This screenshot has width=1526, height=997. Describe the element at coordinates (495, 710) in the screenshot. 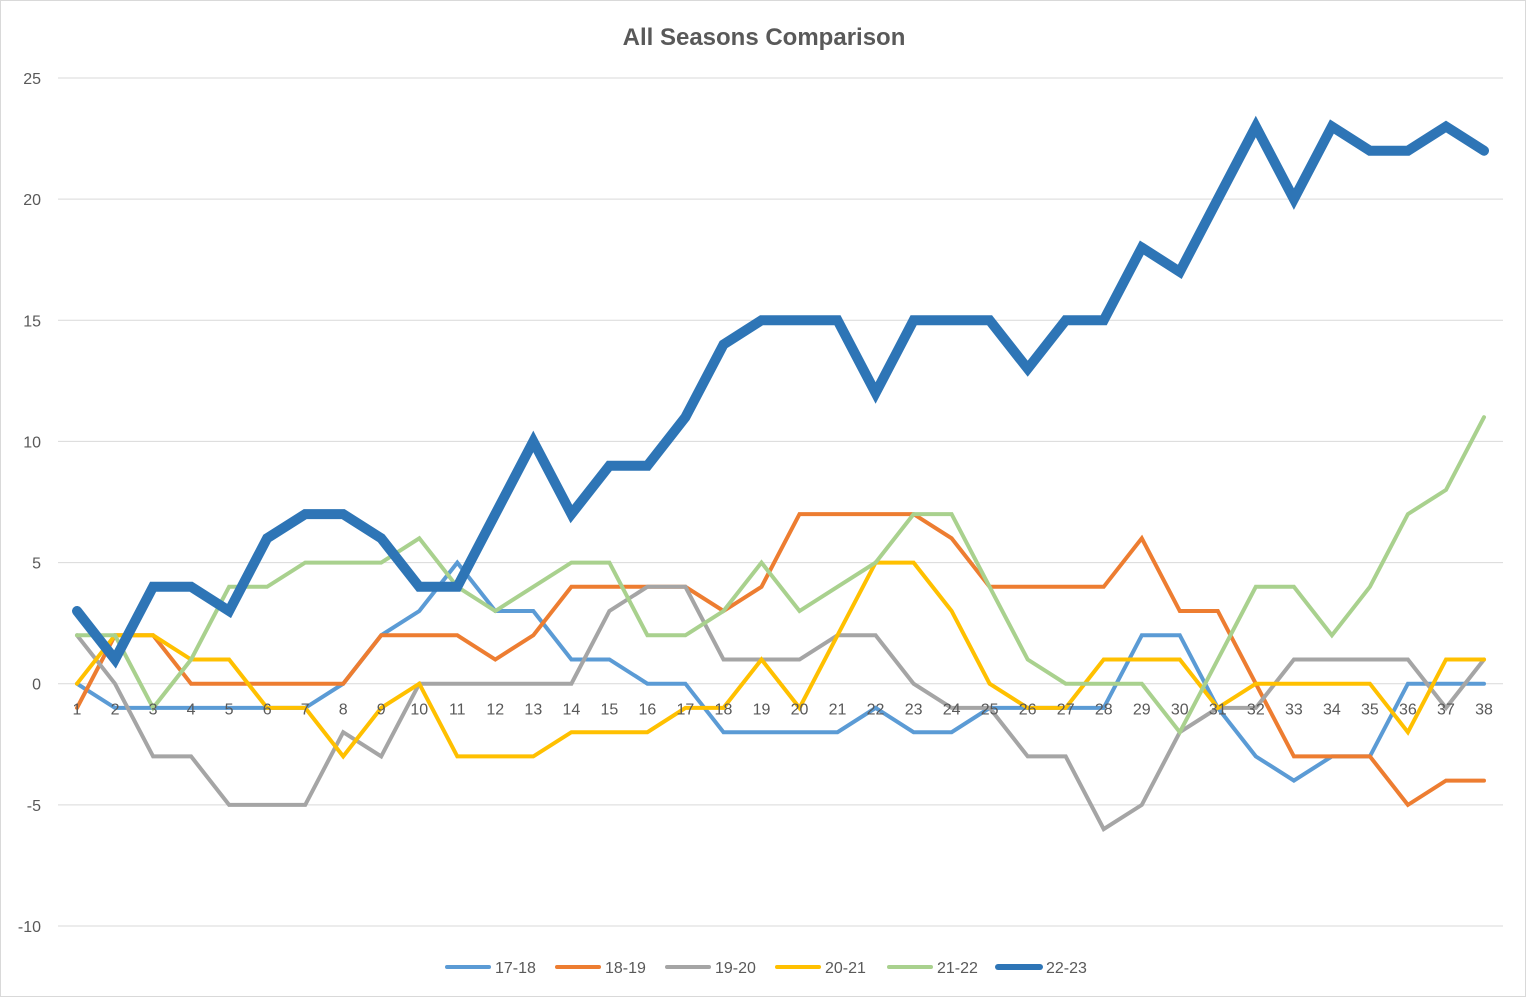

I see `x-tick-label: 12` at that location.